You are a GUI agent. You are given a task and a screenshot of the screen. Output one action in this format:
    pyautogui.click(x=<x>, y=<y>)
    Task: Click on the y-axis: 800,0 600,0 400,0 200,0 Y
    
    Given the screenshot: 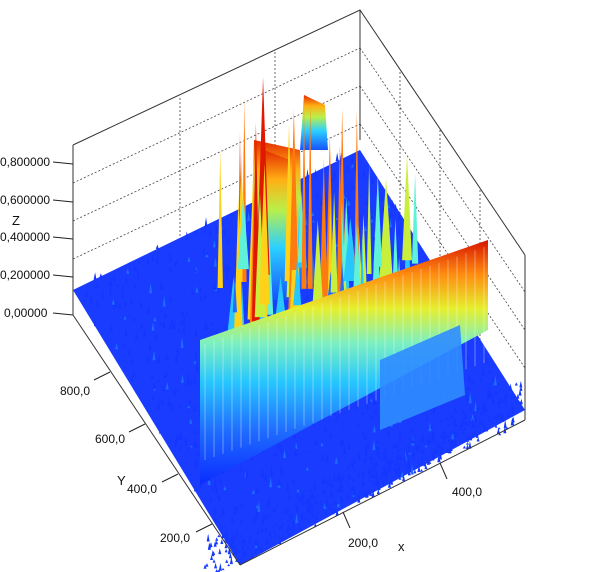 What is the action you would take?
    pyautogui.click(x=136, y=458)
    